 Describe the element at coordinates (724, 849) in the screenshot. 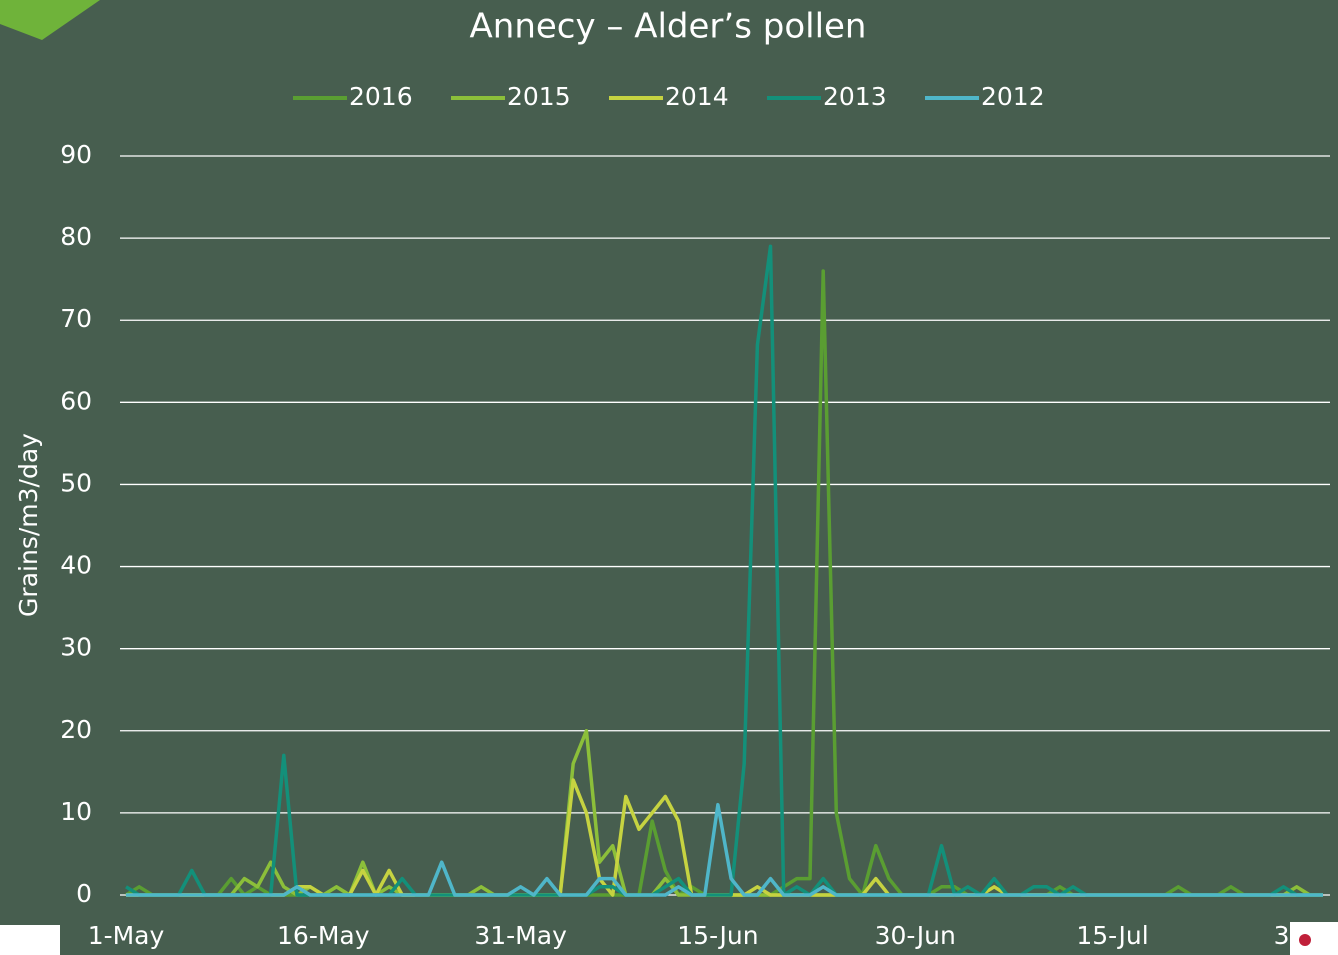

I see `series-line` at that location.